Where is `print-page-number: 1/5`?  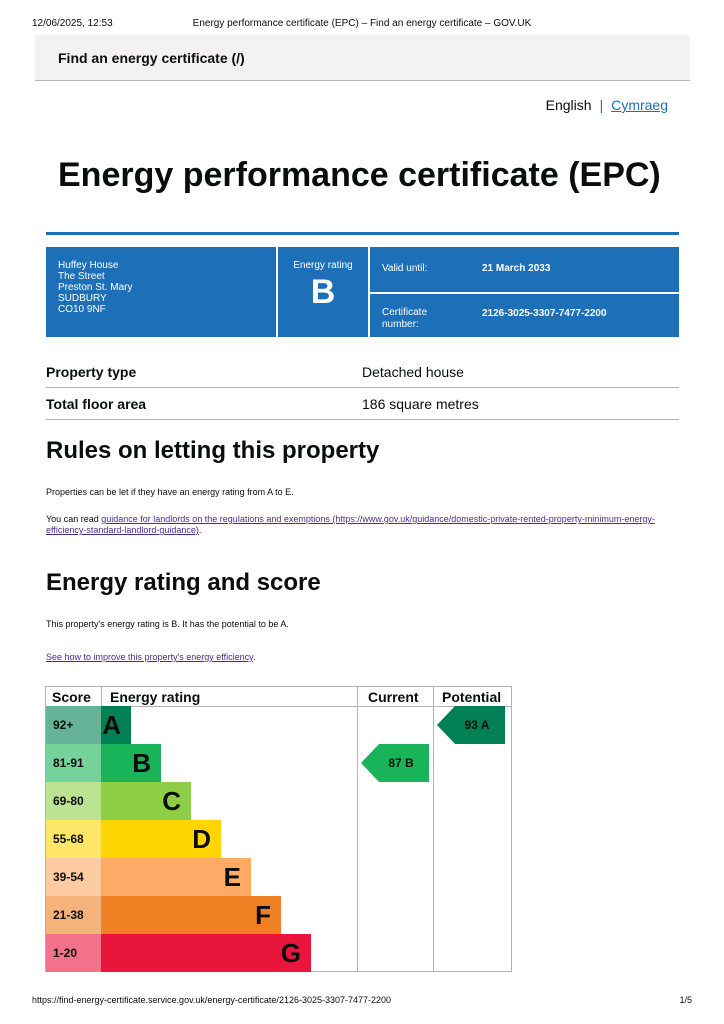 print-page-number: 1/5 is located at coordinates (685, 1000).